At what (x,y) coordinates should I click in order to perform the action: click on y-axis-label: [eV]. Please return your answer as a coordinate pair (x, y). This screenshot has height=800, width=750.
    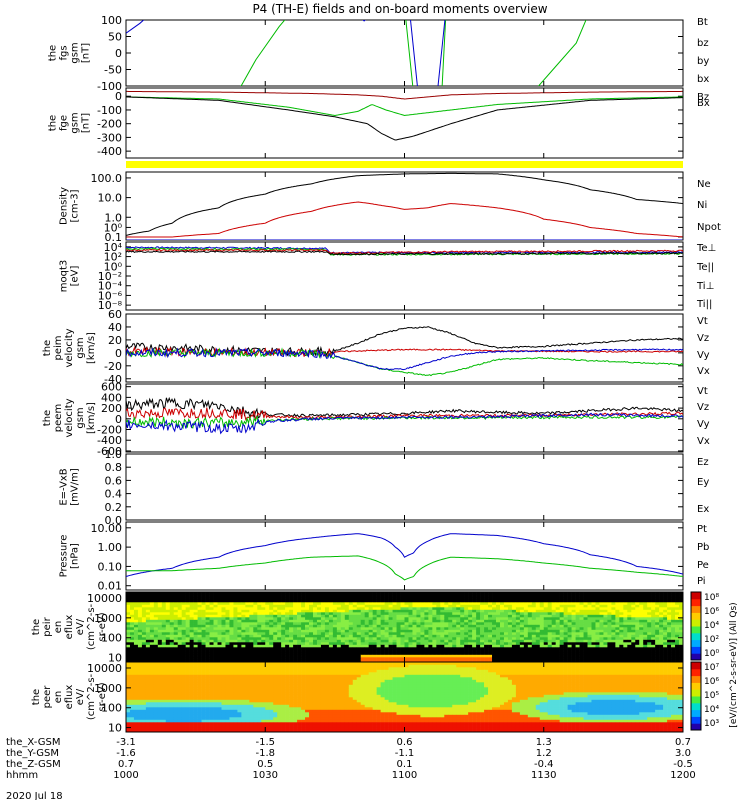
    Looking at the image, I should click on (75, 276).